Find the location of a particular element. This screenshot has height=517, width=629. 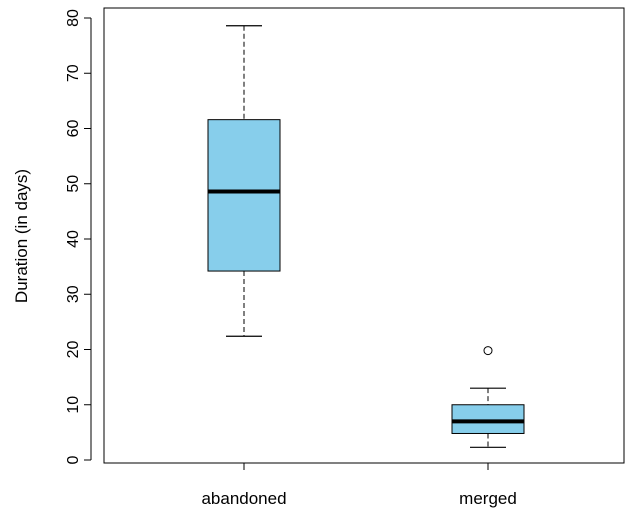

y-tick-label: 70 is located at coordinates (73, 73).